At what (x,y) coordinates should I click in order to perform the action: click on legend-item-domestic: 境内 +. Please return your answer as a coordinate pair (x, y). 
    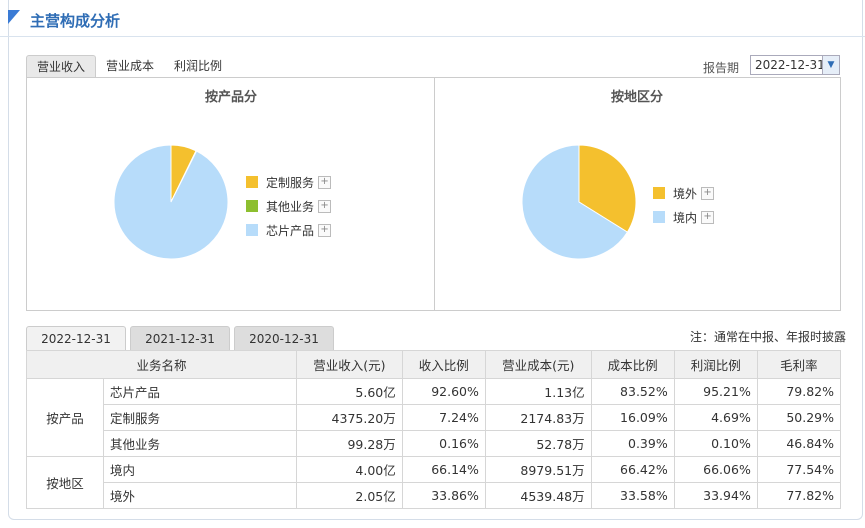
    Looking at the image, I should click on (684, 217).